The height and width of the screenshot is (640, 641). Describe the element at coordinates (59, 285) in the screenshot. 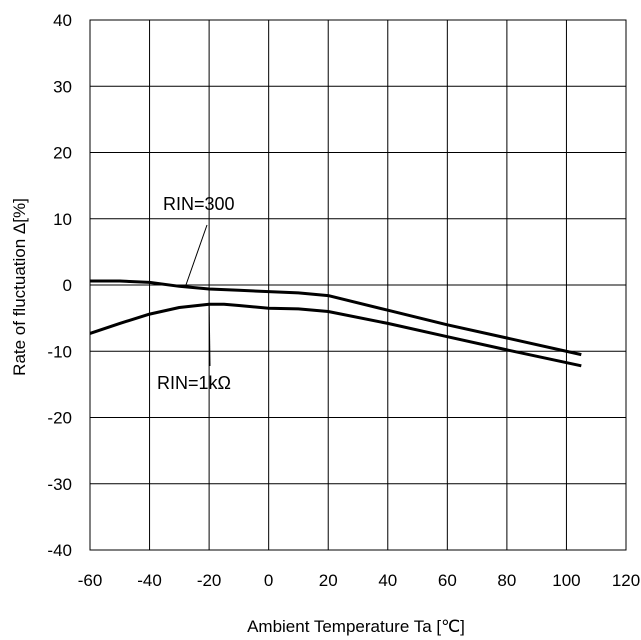

I see `y-tick-labels: -40 -30 -20 -10 0 10 20 30 40` at that location.